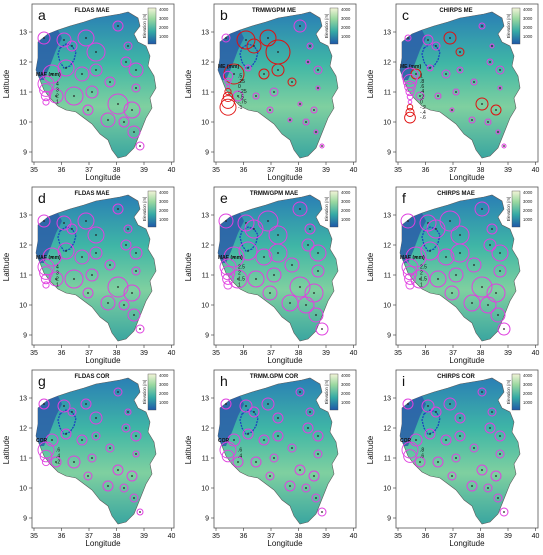  I want to click on colorbar-tick: 1000, so click(528, 36).